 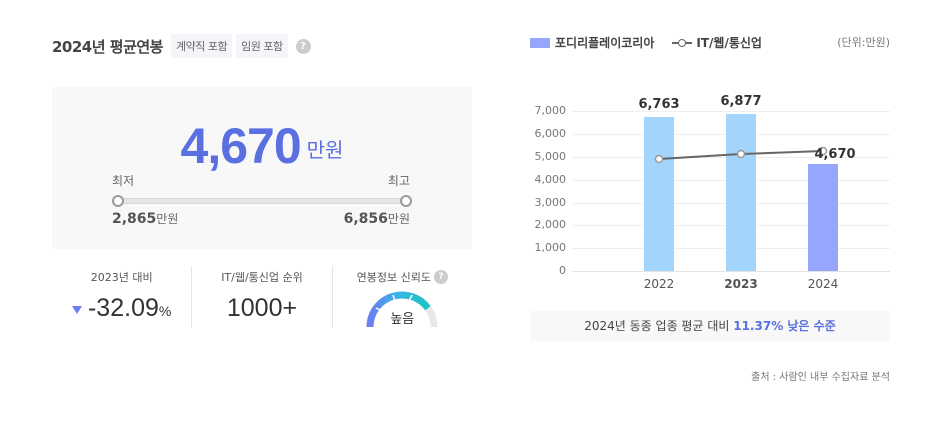 What do you see at coordinates (820, 377) in the screenshot?
I see `source-note: 출처 : 사람인 내부 수집자료 분석` at bounding box center [820, 377].